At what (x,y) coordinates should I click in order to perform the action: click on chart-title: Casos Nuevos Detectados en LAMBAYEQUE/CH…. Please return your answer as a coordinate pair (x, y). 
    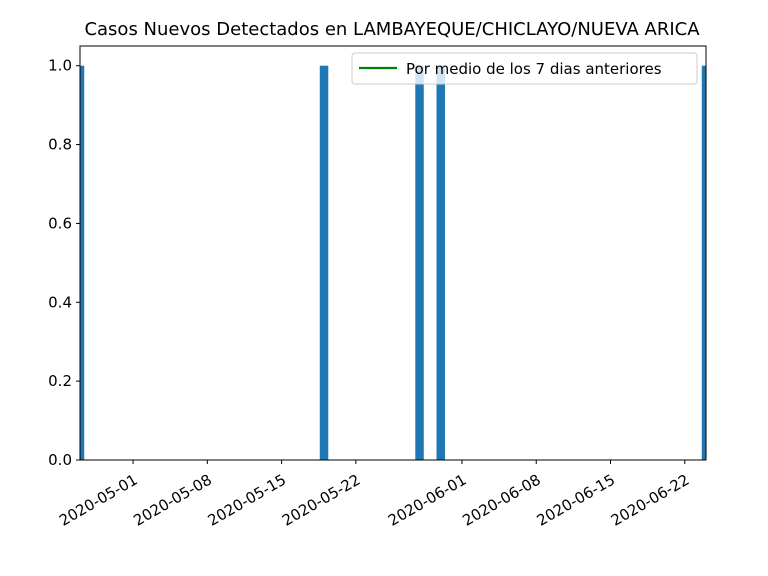
    Looking at the image, I should click on (392, 29).